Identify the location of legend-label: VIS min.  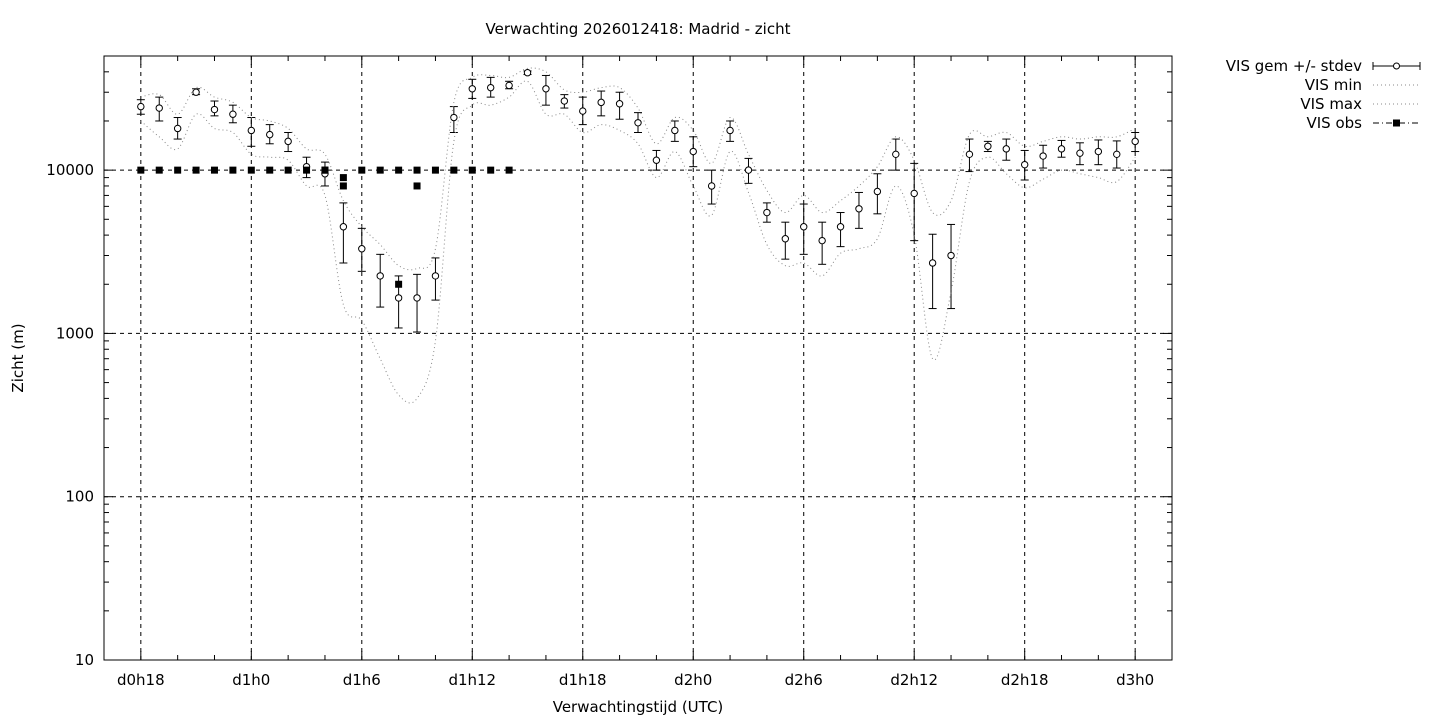
(1333, 85).